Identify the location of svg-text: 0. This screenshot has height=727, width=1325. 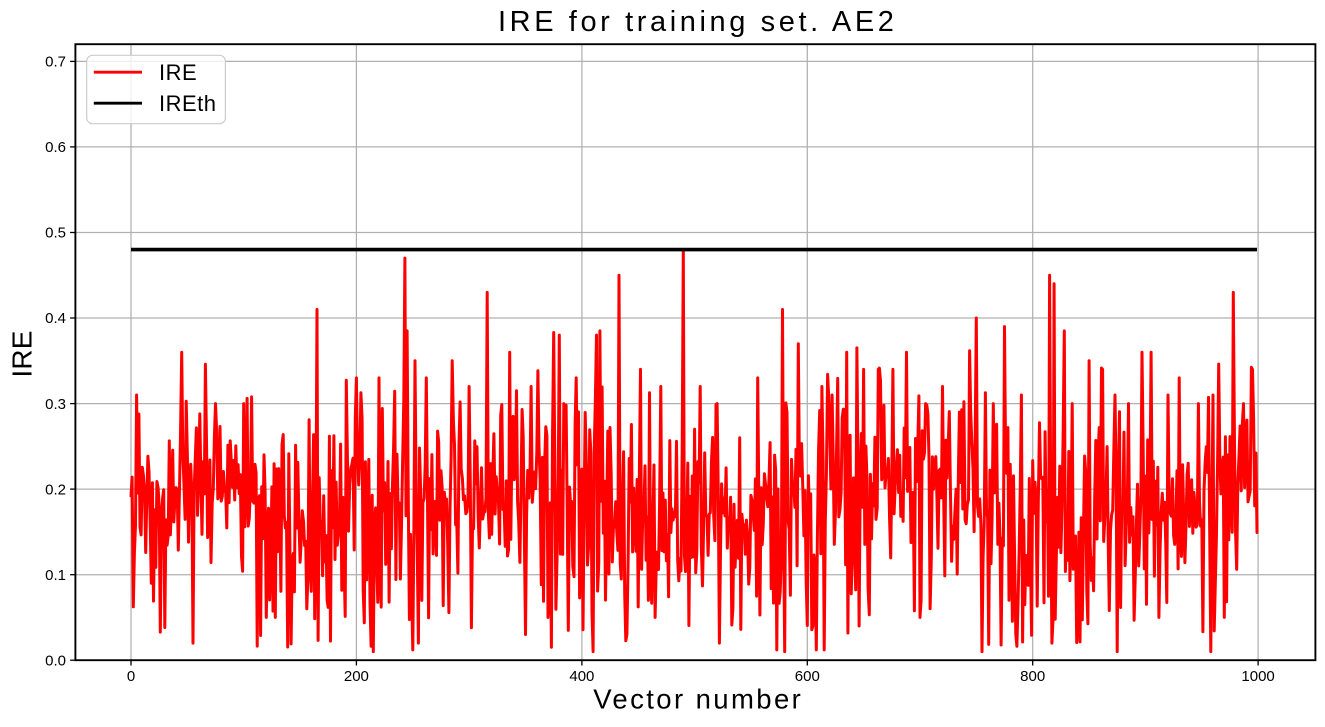
(131, 676).